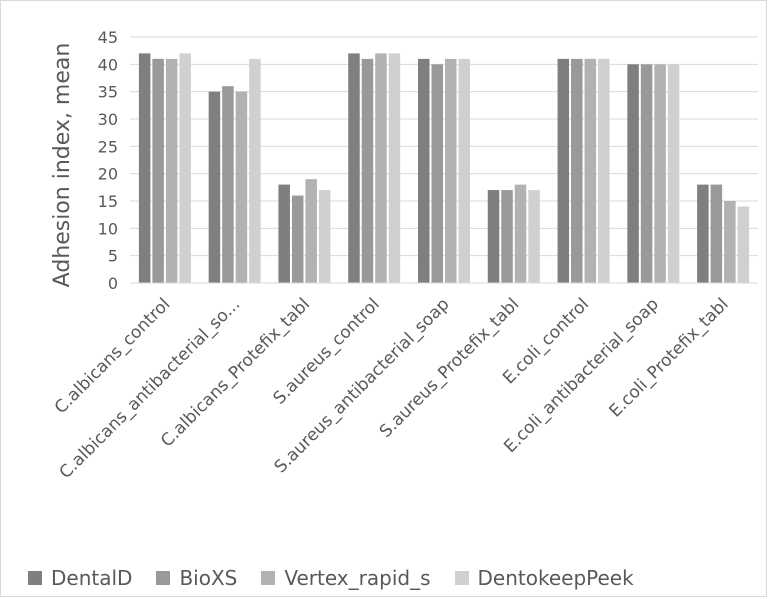 Image resolution: width=769 pixels, height=599 pixels. Describe the element at coordinates (108, 174) in the screenshot. I see `y-tick-label: 20` at that location.